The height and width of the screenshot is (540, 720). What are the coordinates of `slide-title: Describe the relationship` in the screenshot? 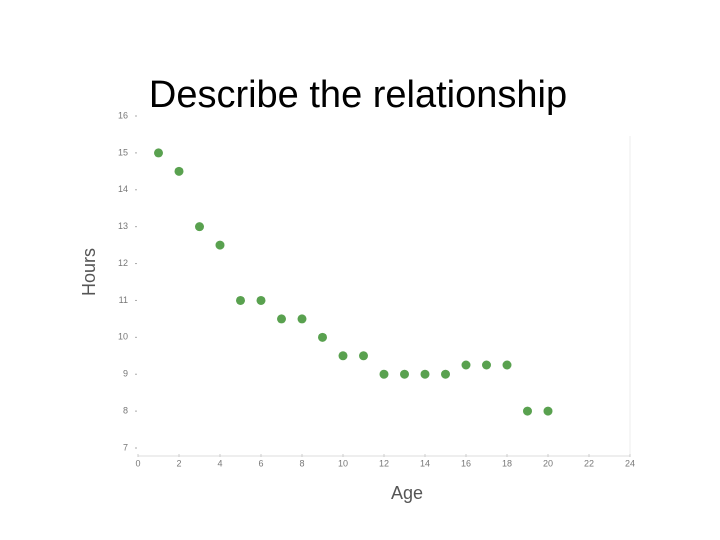 It's located at (358, 95).